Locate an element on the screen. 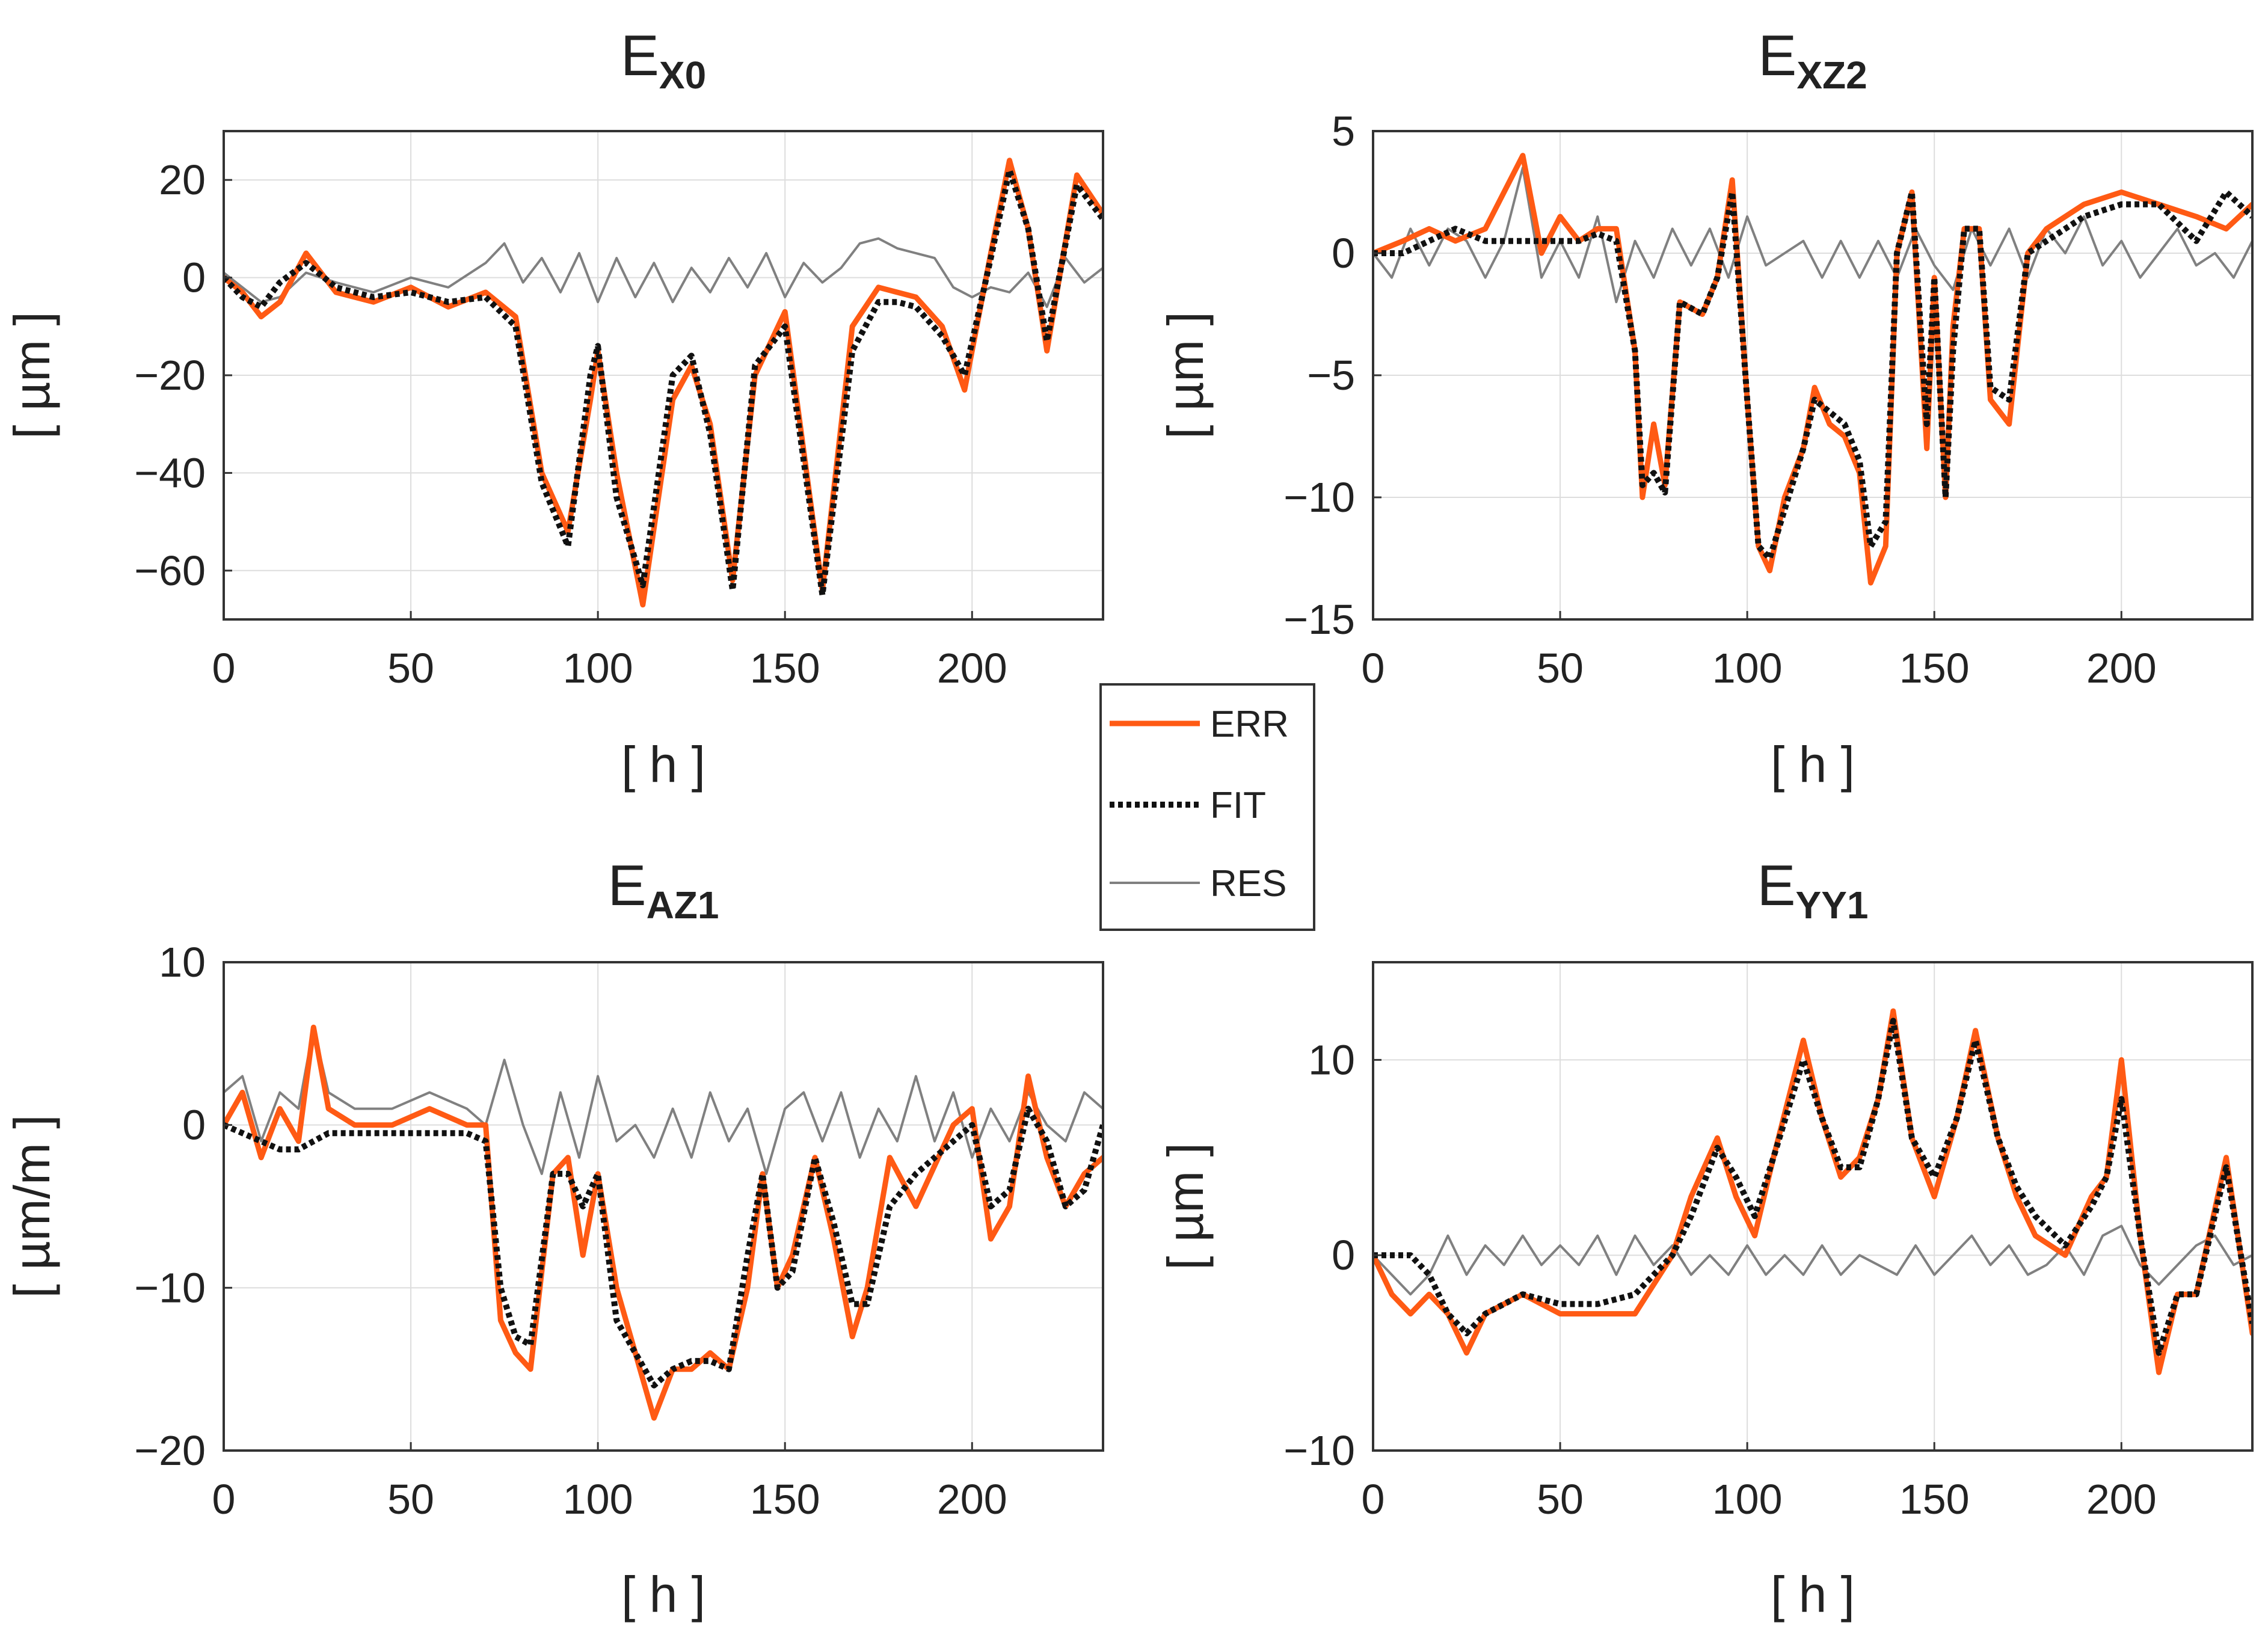 This screenshot has height=1649, width=2268. chart-title-sub: YY1 is located at coordinates (1833, 905).